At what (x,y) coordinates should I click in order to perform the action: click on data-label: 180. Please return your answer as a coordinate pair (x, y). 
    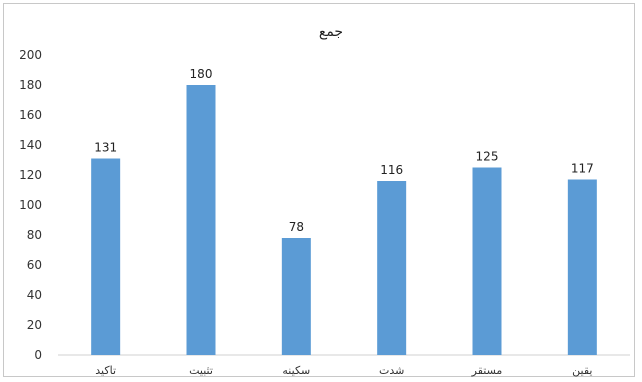
    Looking at the image, I should click on (201, 74).